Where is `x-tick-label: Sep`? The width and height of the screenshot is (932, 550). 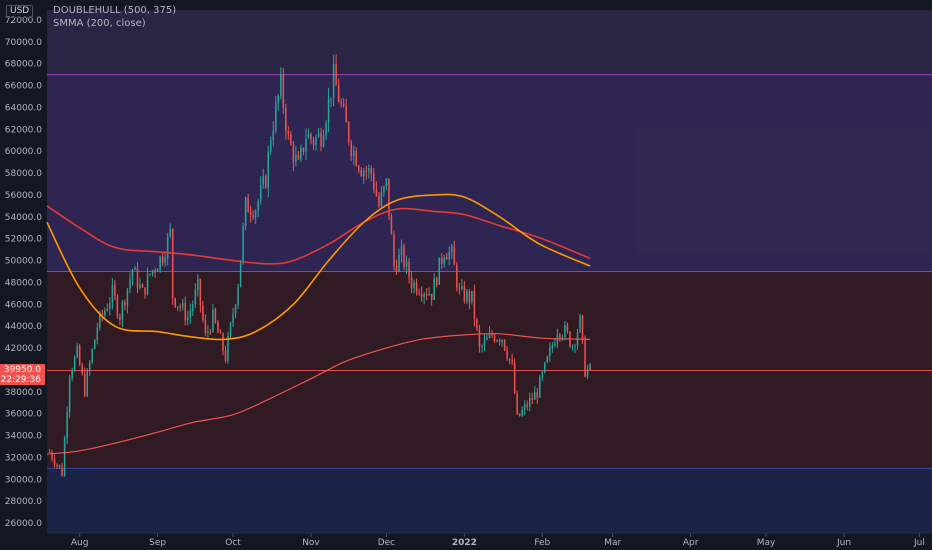 x-tick-label: Sep is located at coordinates (157, 543).